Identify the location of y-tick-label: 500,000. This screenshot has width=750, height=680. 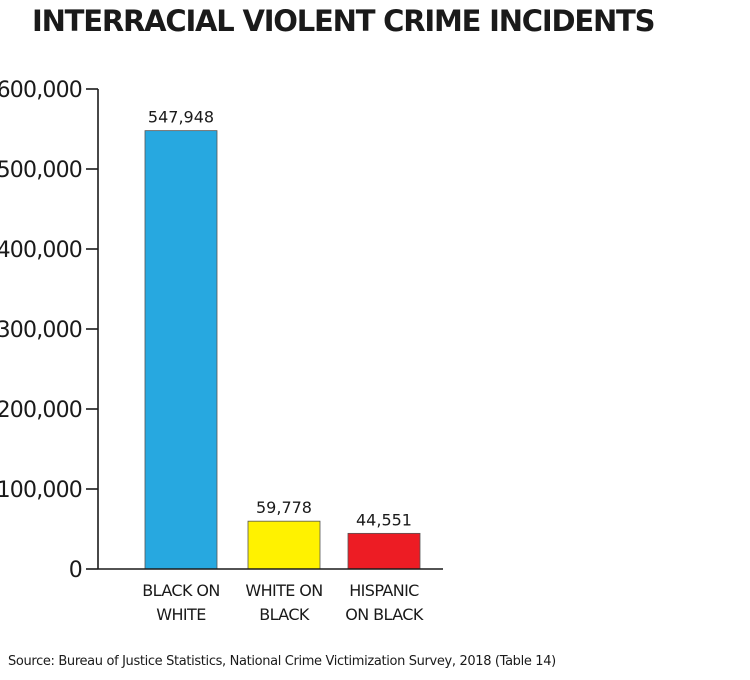
(41, 170).